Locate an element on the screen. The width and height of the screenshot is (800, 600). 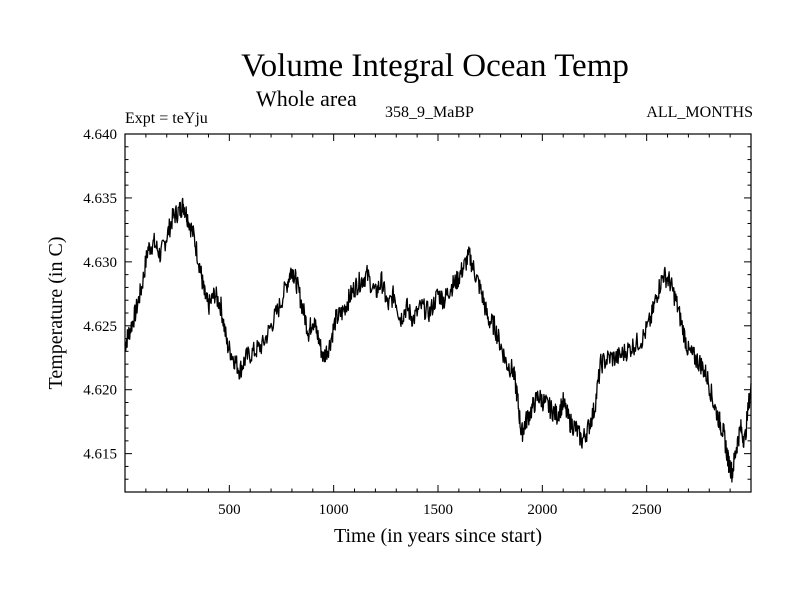
experiment-label: Expt = teYju is located at coordinates (166, 118).